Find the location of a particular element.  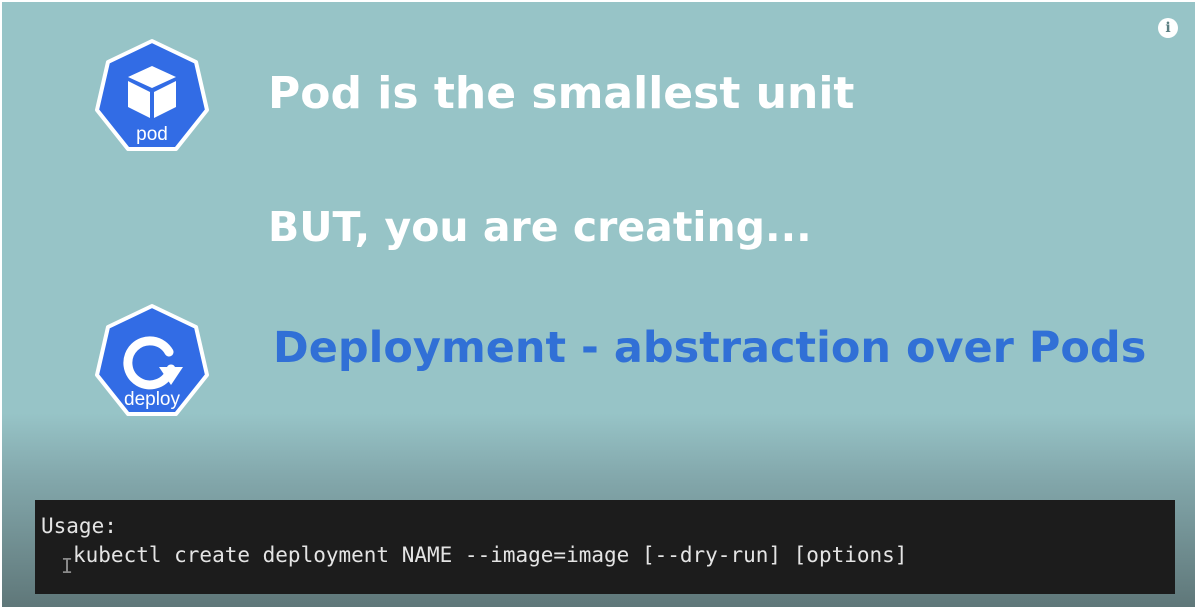

slide-heading-pod: Pod is the smallest unit is located at coordinates (561, 93).